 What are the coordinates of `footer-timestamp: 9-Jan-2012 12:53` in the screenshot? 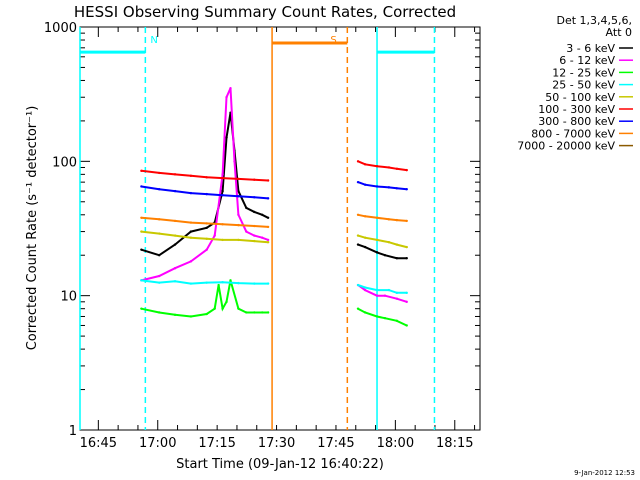 It's located at (604, 473).